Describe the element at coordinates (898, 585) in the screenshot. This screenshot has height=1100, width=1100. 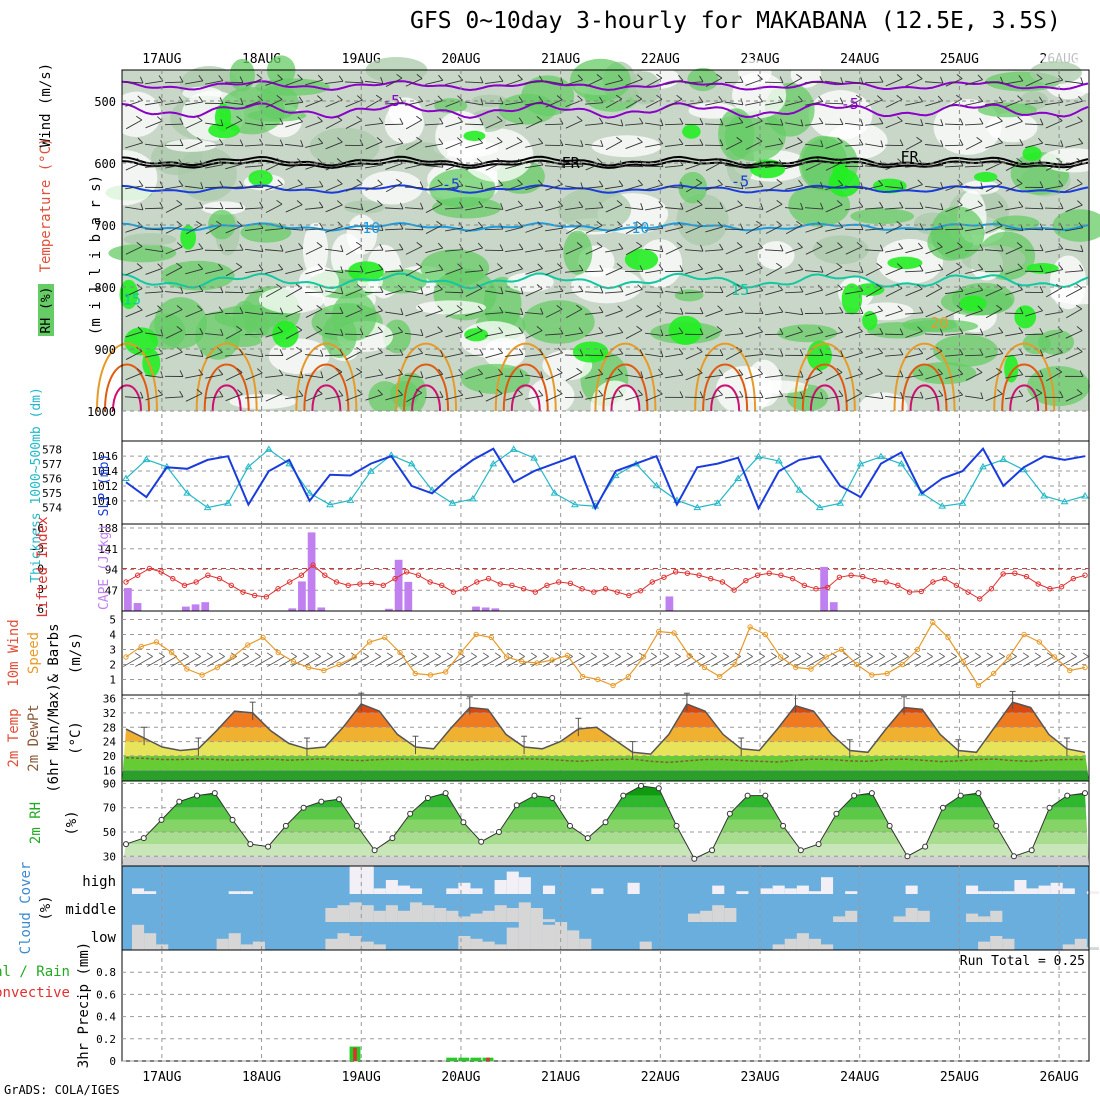
I see `lifted-index-point` at that location.